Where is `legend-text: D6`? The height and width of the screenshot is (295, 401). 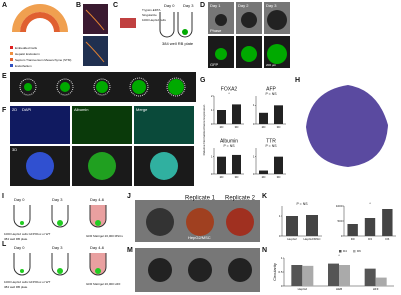
legend-text: D6 is located at coordinates (359, 251).